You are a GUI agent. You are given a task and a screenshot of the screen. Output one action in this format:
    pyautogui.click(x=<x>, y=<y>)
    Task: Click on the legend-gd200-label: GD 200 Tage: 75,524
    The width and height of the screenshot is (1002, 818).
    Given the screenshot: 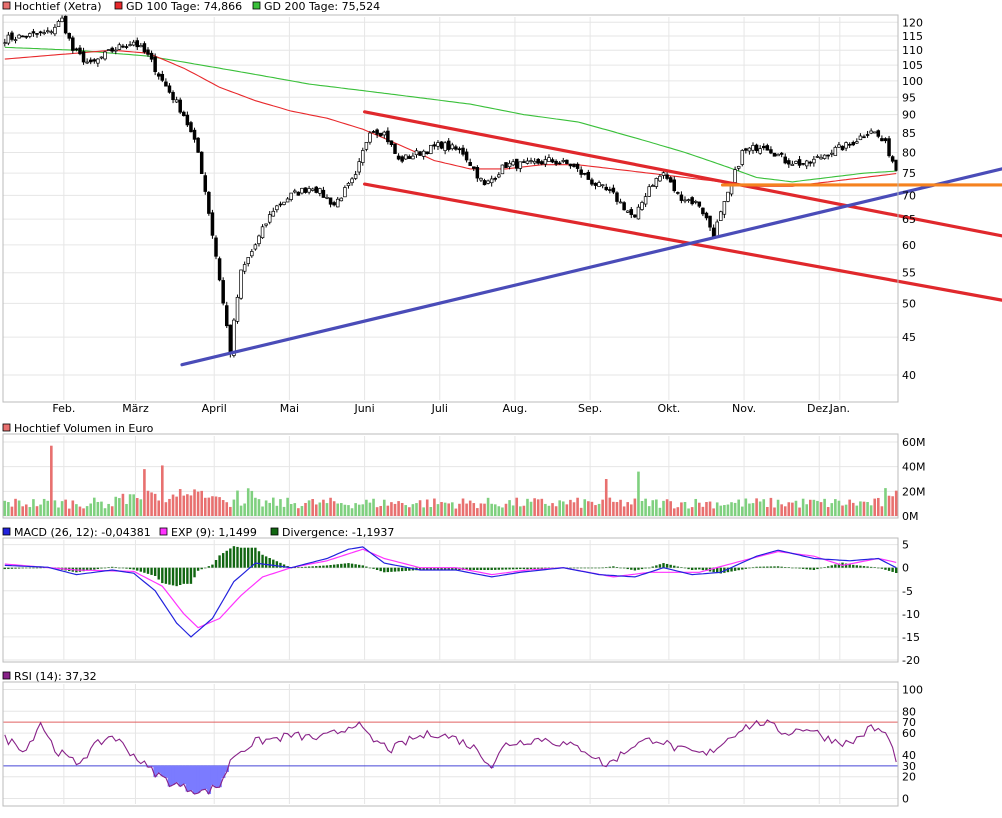 What is the action you would take?
    pyautogui.click(x=322, y=6)
    